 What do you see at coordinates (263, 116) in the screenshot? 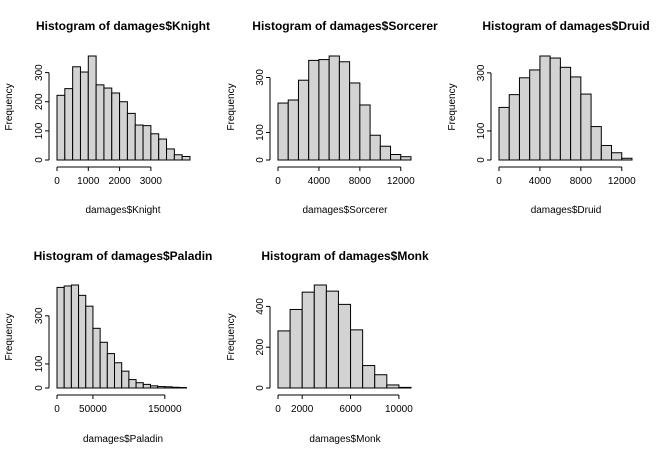
I see `y-axis-sorcerer: 0 100 300` at bounding box center [263, 116].